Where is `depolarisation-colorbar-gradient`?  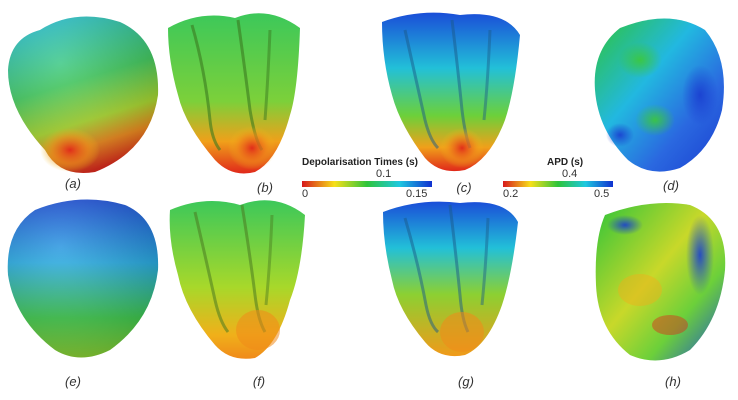 depolarisation-colorbar-gradient is located at coordinates (367, 184).